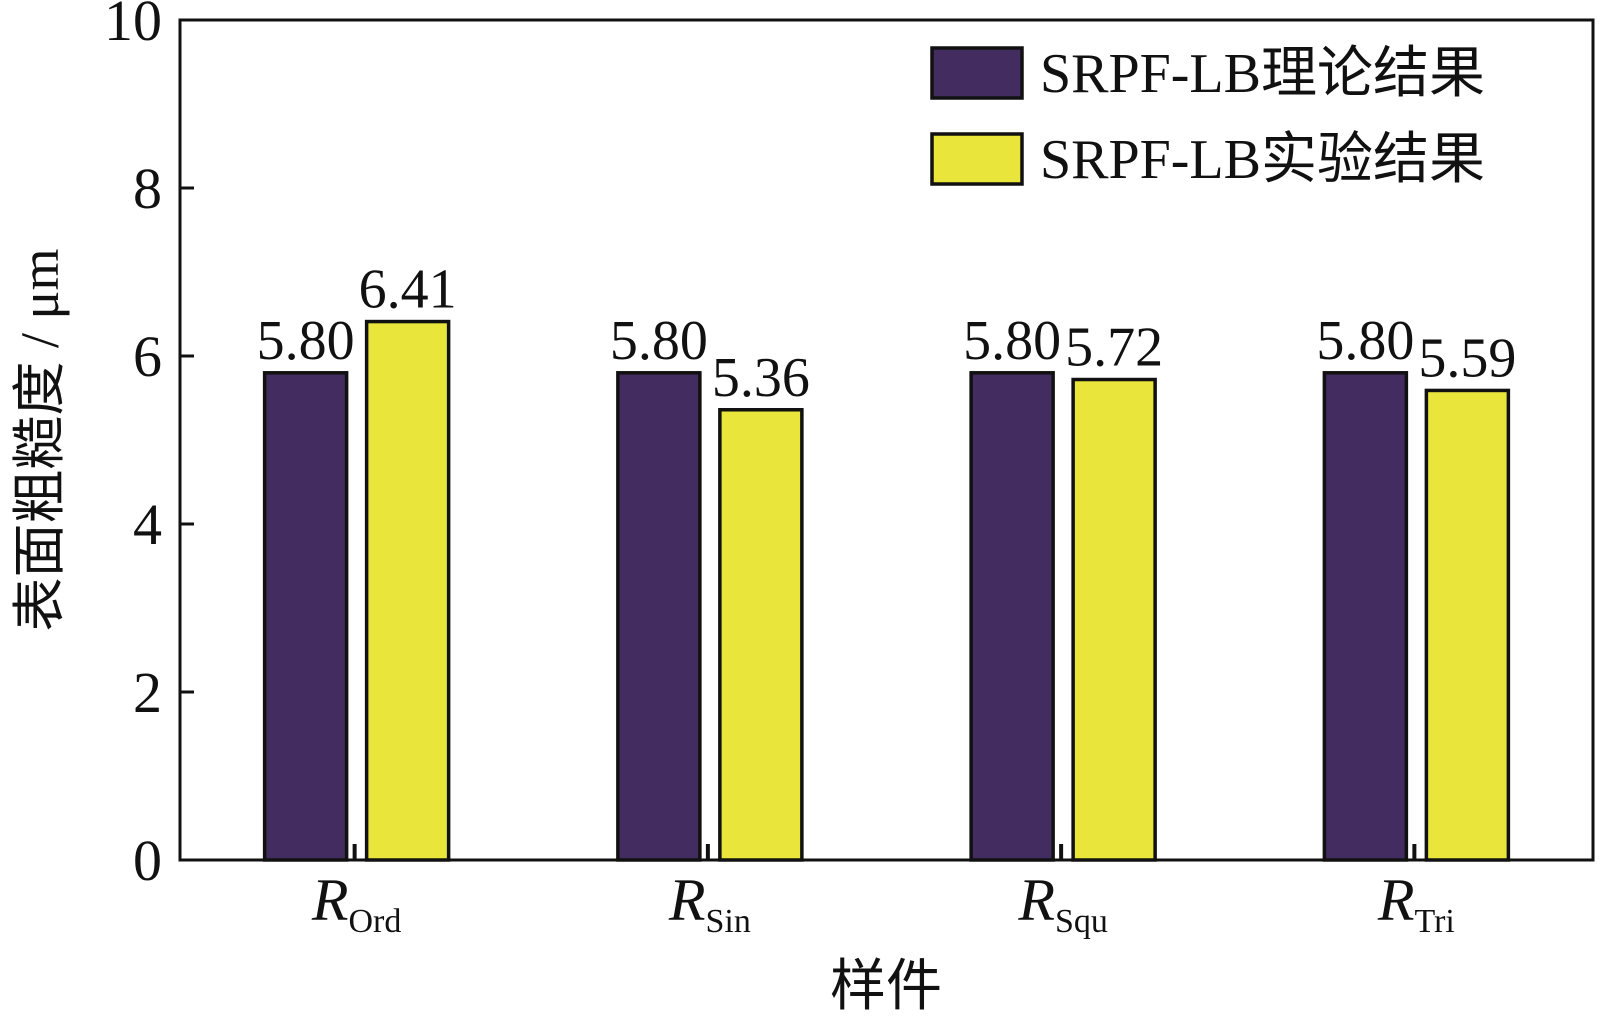  What do you see at coordinates (133, 26) in the screenshot?
I see `y-tick-label: 10` at bounding box center [133, 26].